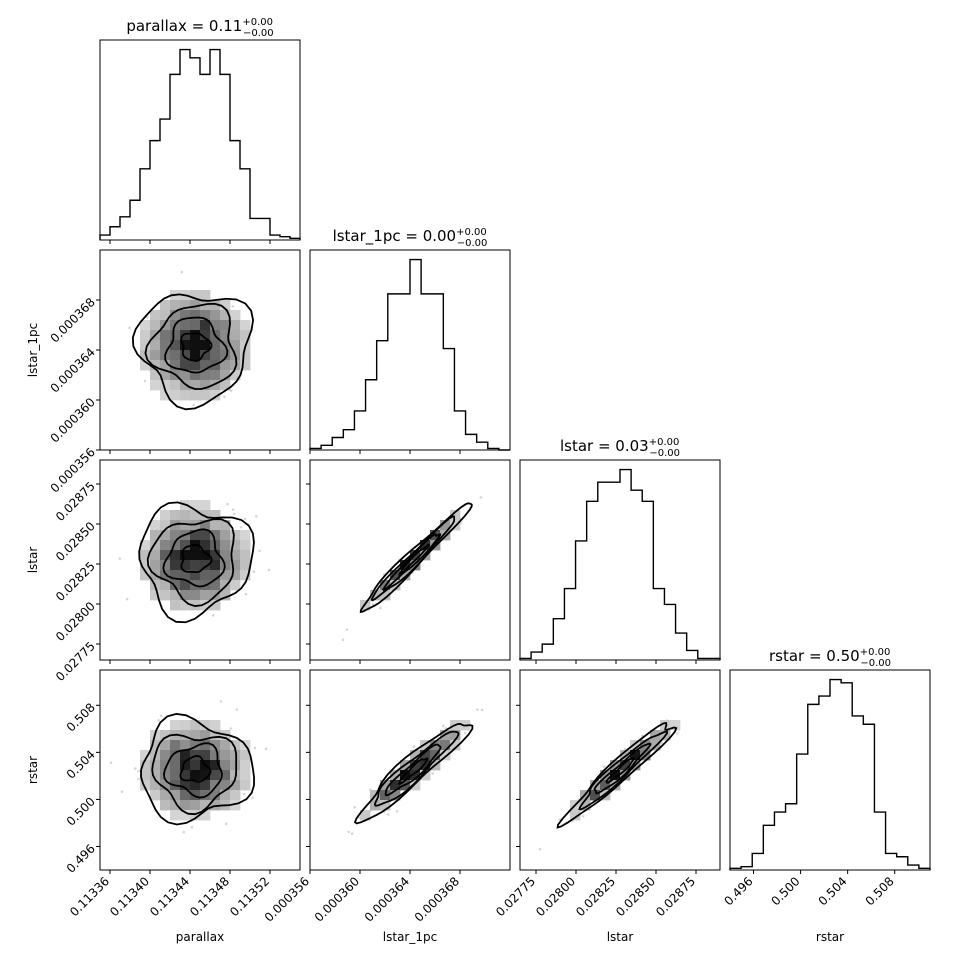 The width and height of the screenshot is (970, 970). What do you see at coordinates (75, 621) in the screenshot?
I see `y-tick-label: 0.02800` at bounding box center [75, 621].